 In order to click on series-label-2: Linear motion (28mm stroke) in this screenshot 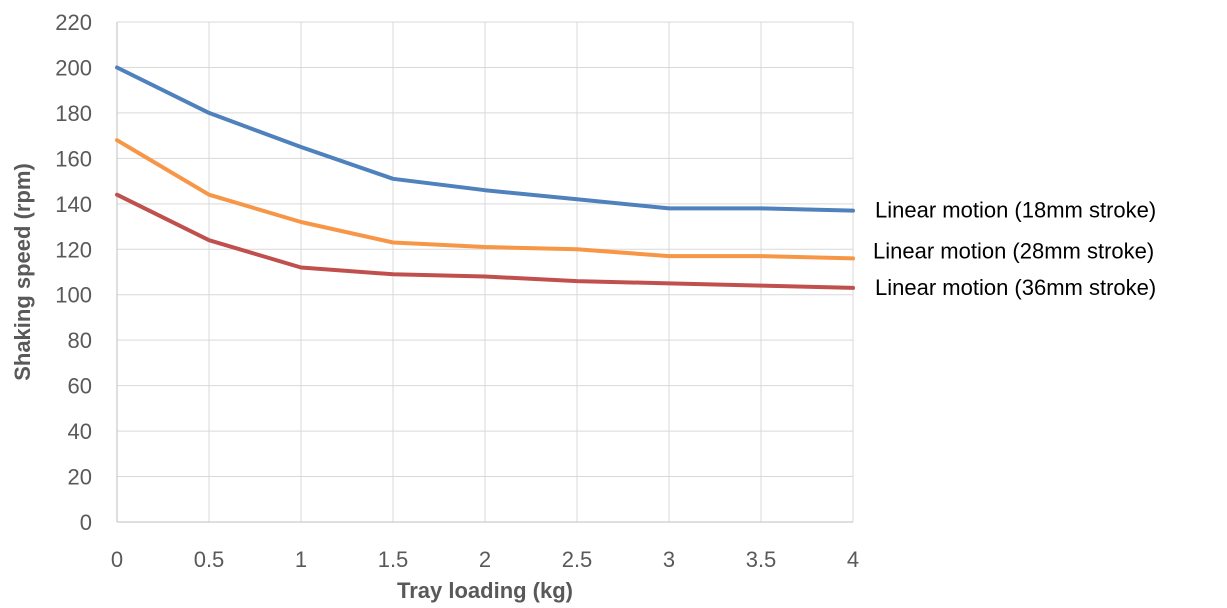, I will do `click(1013, 250)`.